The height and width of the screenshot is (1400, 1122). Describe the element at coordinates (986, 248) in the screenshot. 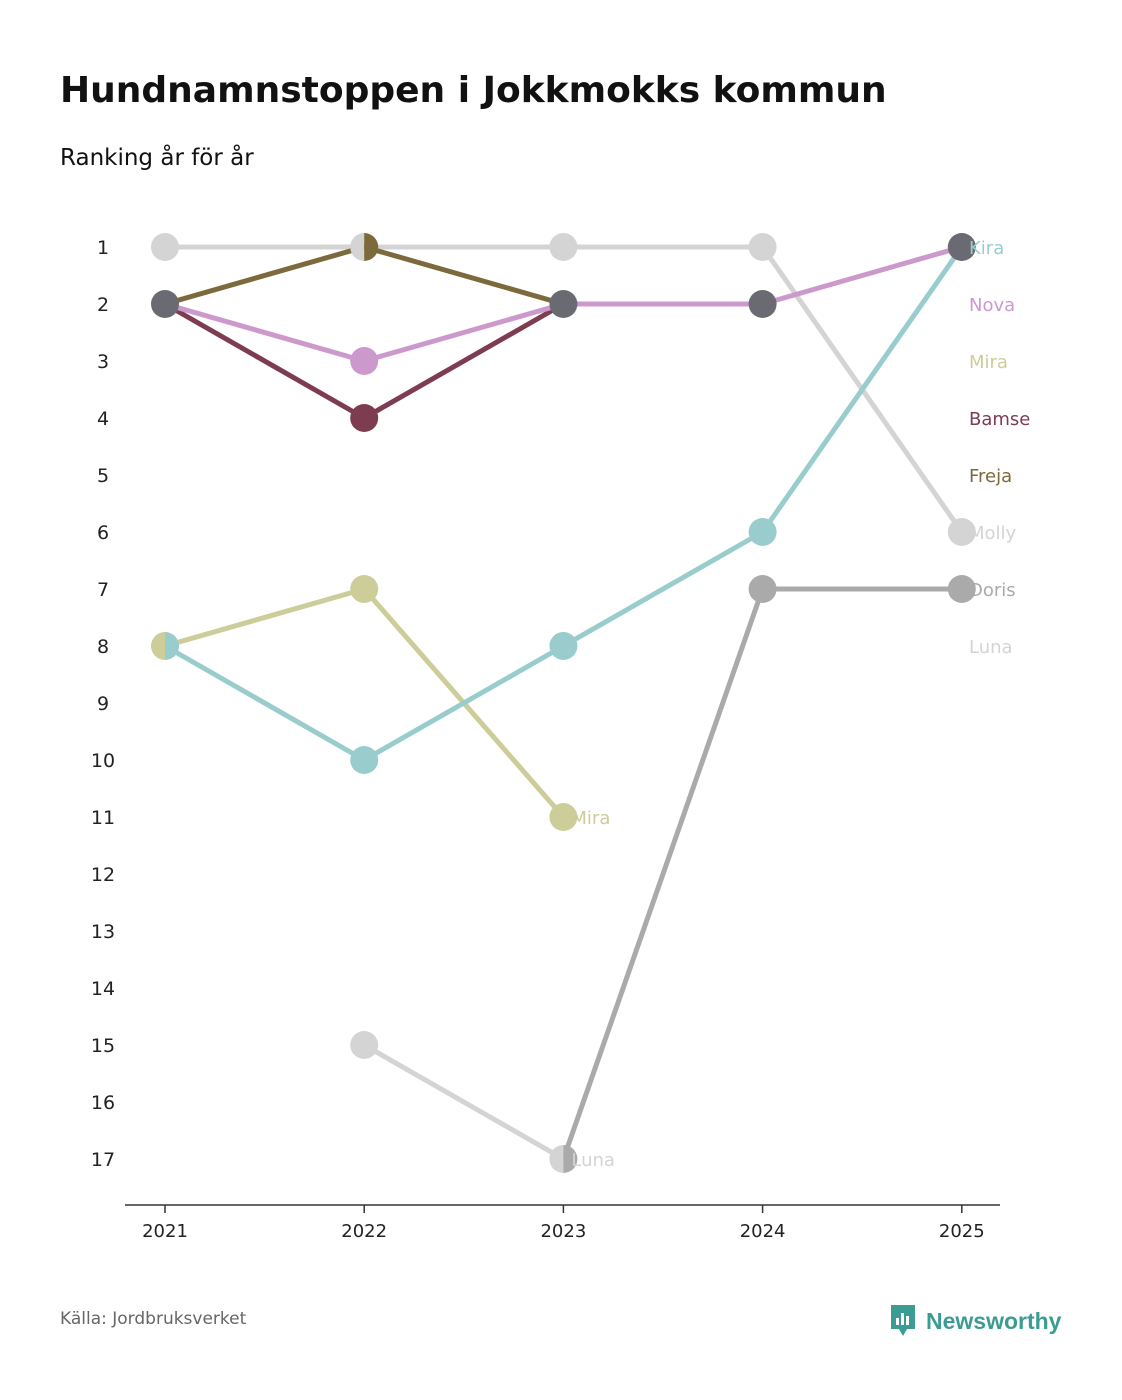

I see `legend-label-kira: Kira` at that location.